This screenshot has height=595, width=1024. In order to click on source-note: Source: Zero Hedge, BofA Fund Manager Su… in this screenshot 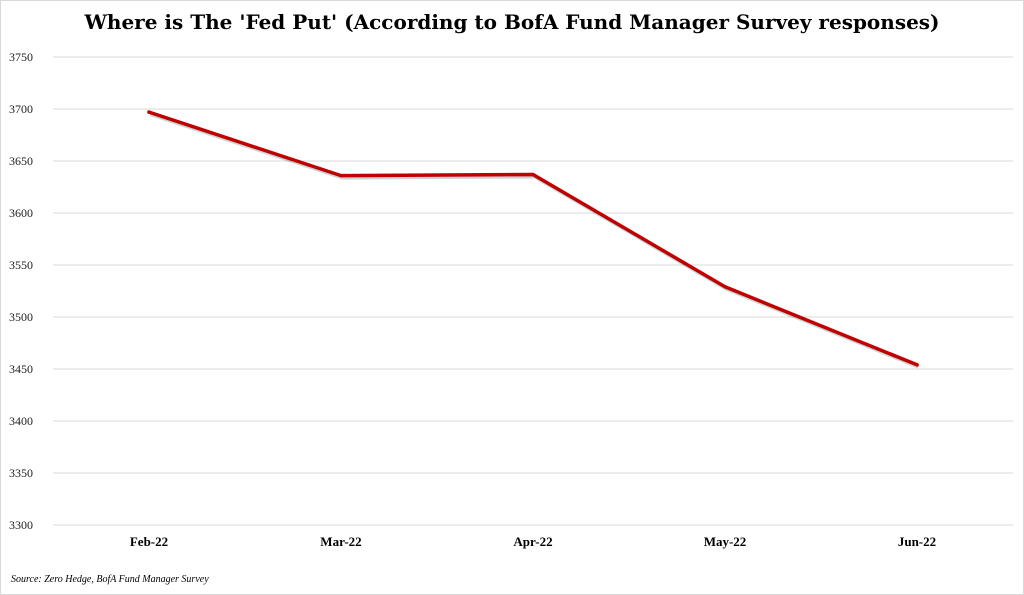, I will do `click(110, 579)`.